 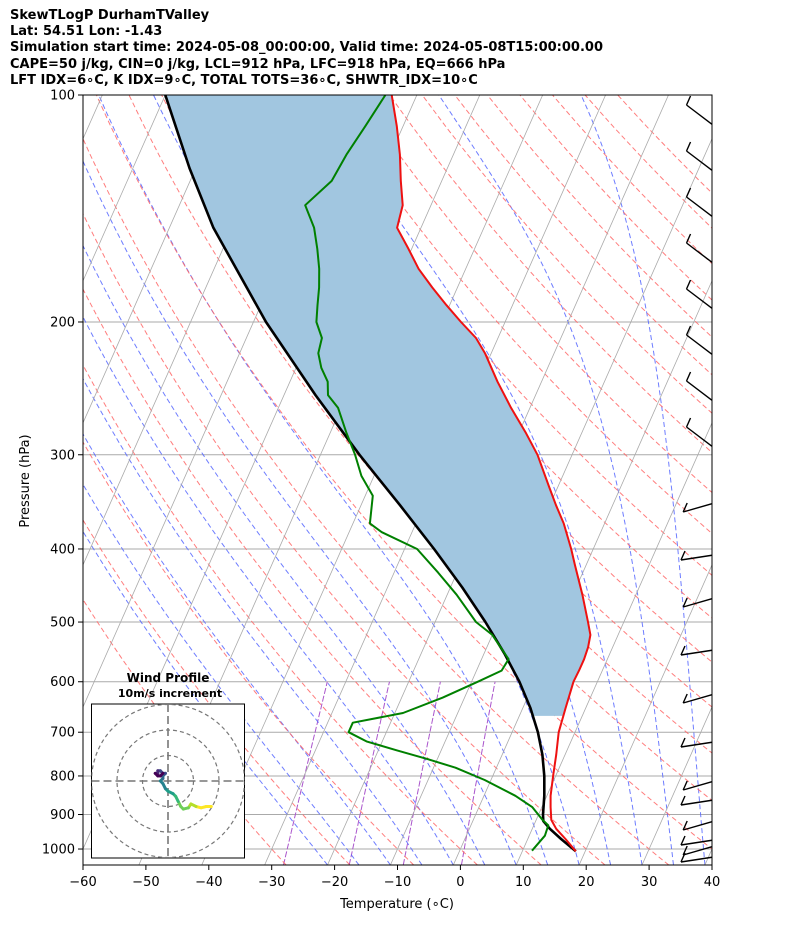 What do you see at coordinates (62, 623) in the screenshot?
I see `y-tick-label: 500` at bounding box center [62, 623].